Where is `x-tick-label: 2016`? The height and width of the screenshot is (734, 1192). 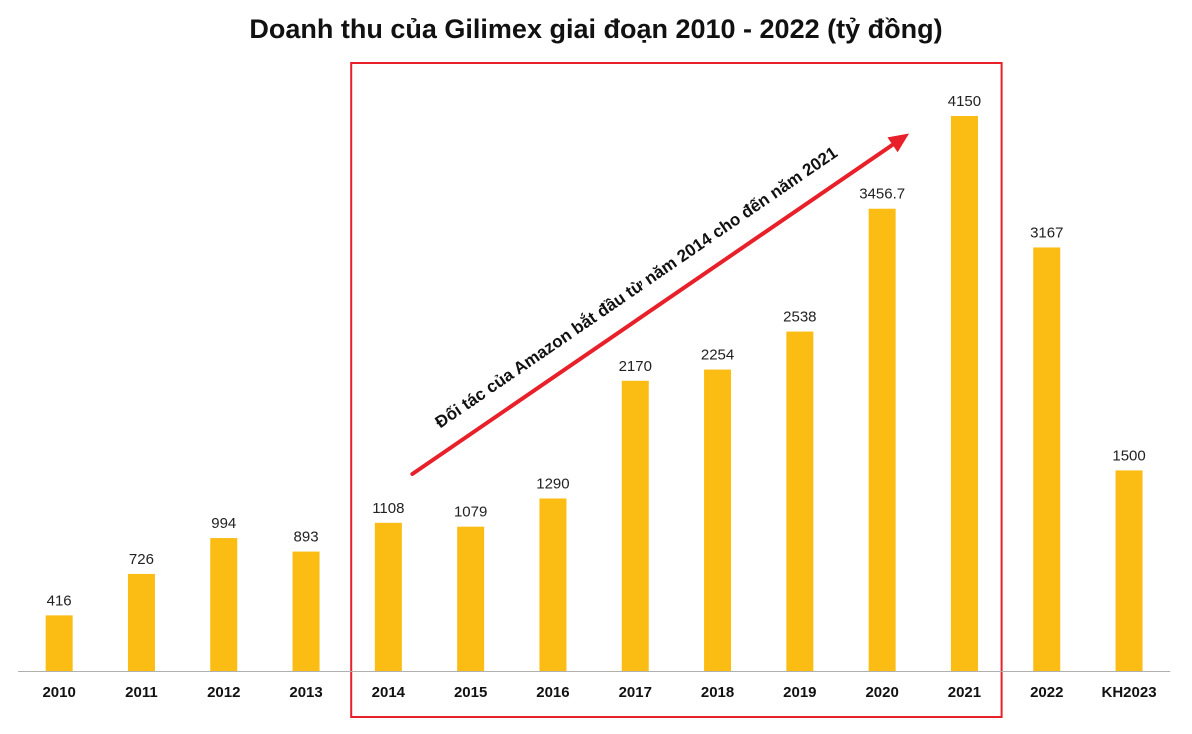
x-tick-label: 2016 is located at coordinates (552, 692).